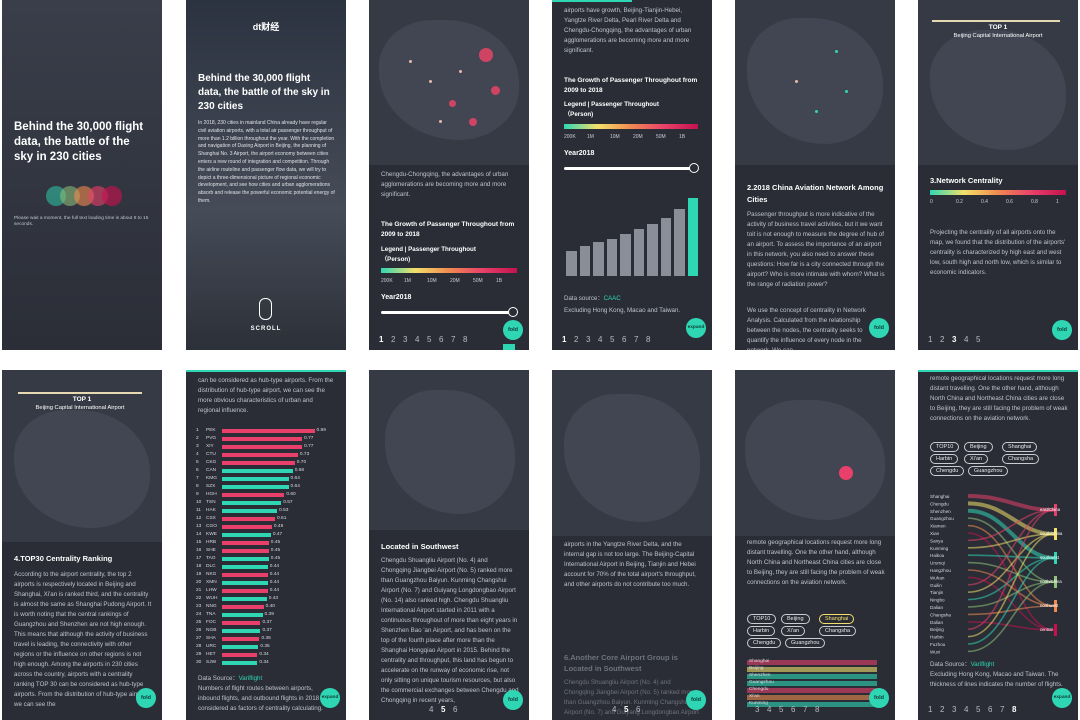 The height and width of the screenshot is (720, 1080). I want to click on rank-number: 1, so click(197, 430).